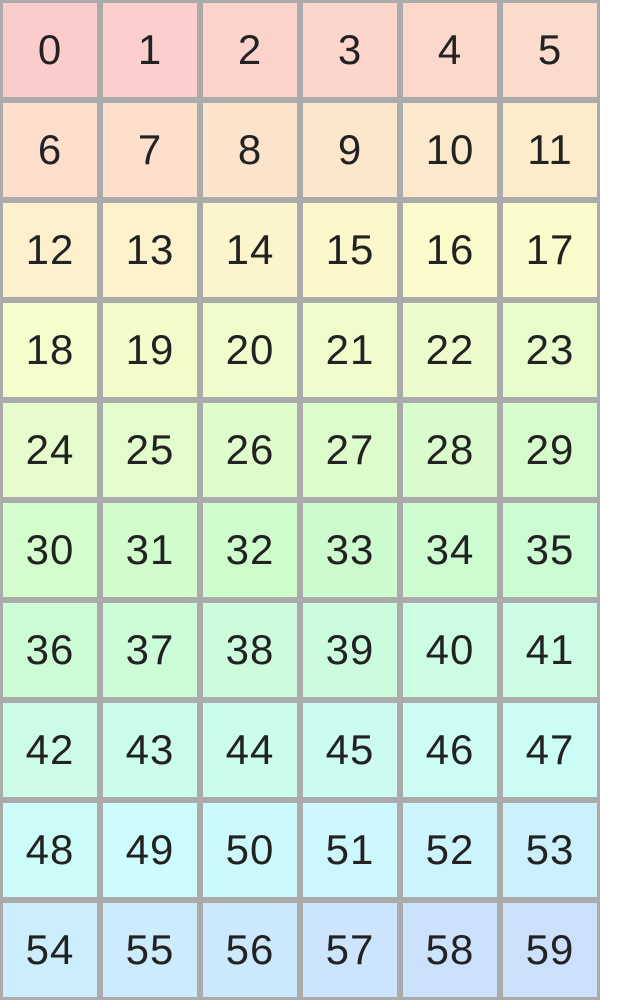  I want to click on grid-cell-6: 6, so click(50, 150).